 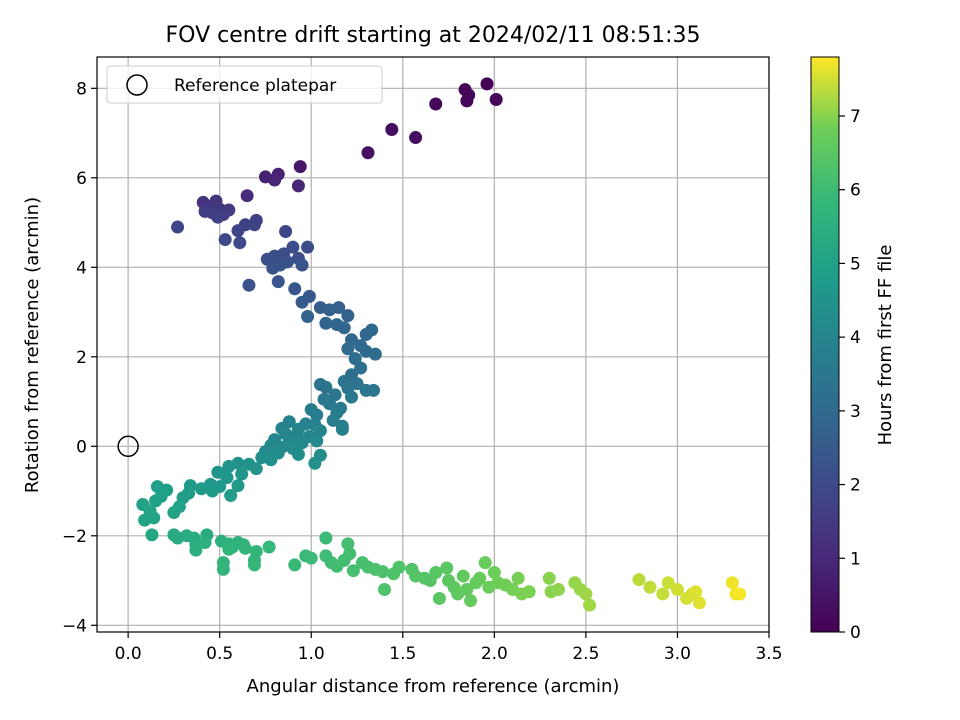 I want to click on x-tick-label: 1.0, so click(x=311, y=654).